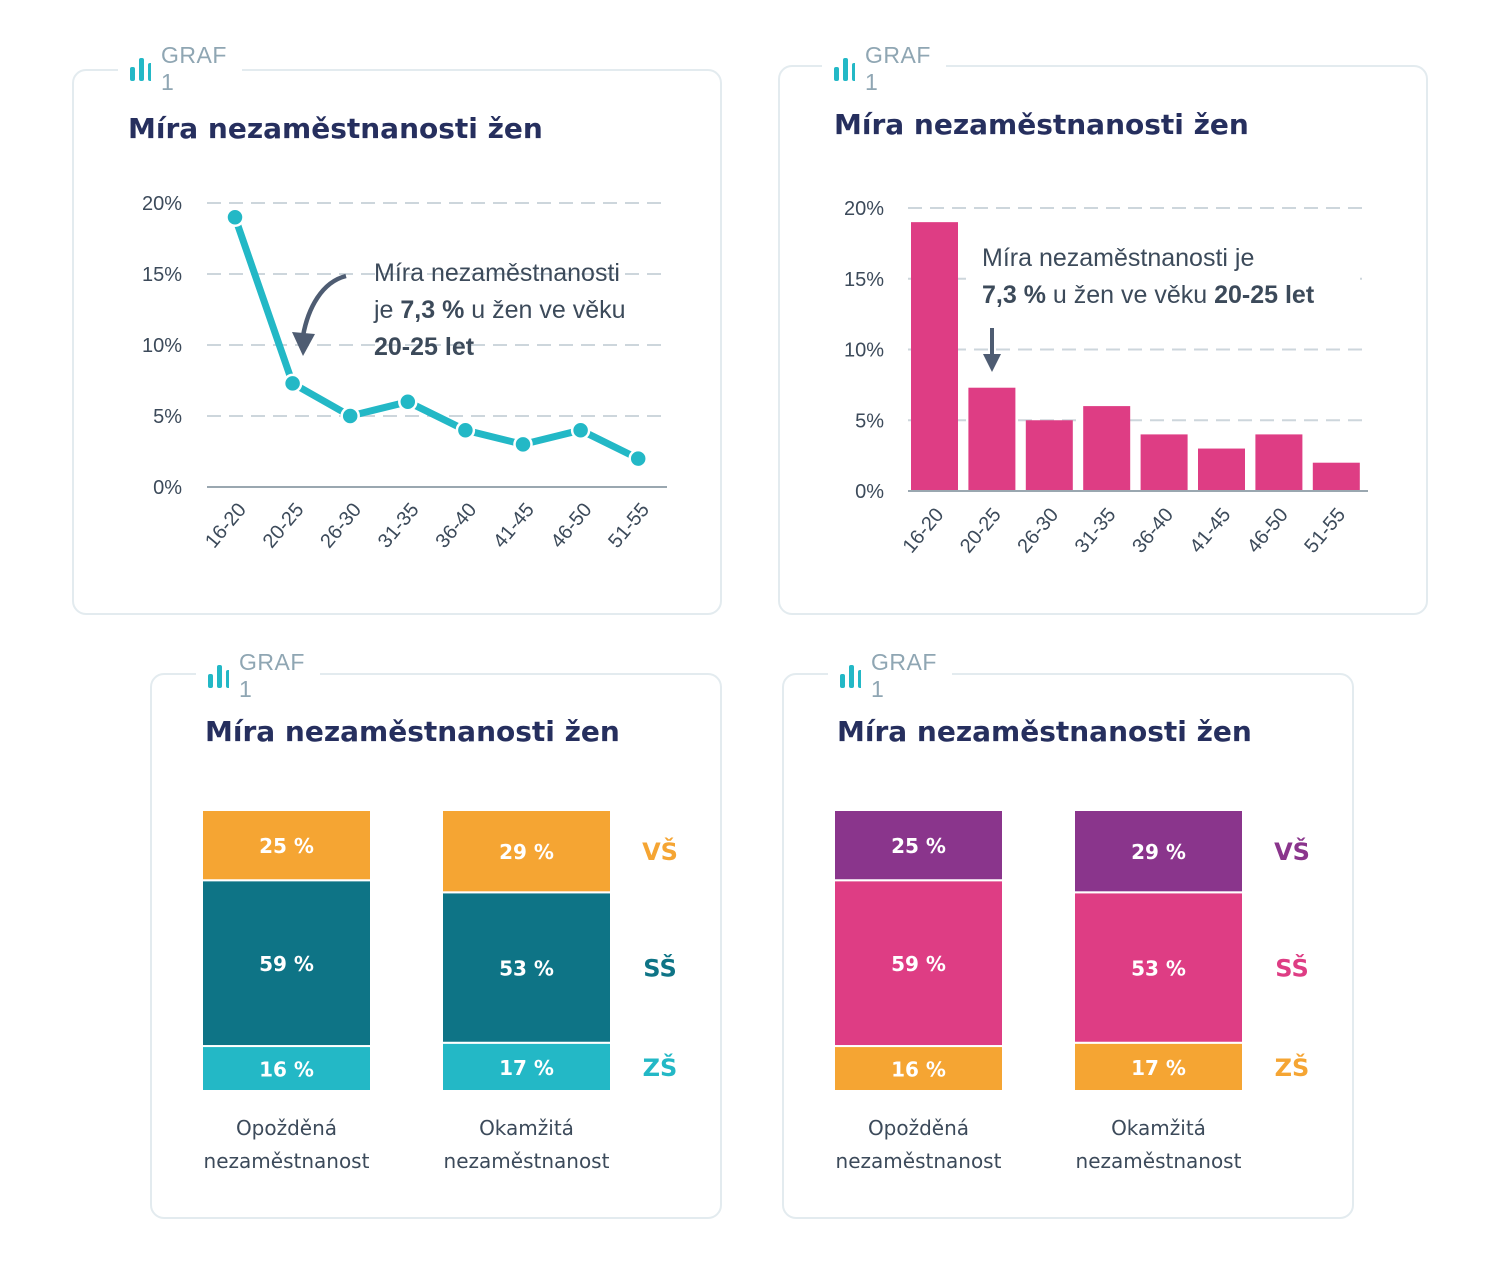  What do you see at coordinates (436, 338) in the screenshot?
I see `series-line` at bounding box center [436, 338].